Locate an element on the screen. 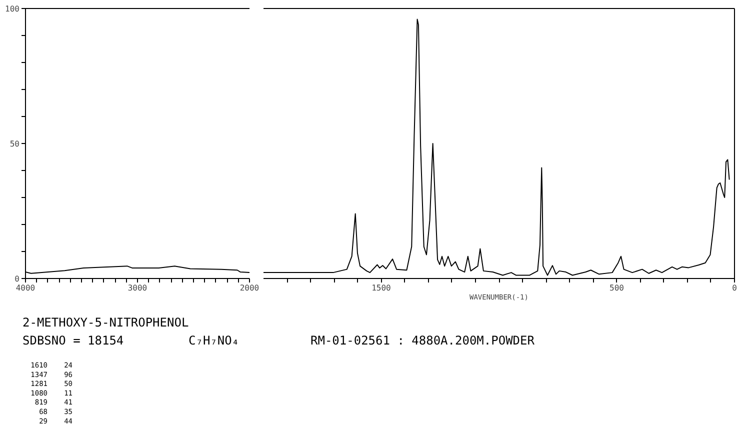  x-tick-label: 3000 is located at coordinates (138, 288).